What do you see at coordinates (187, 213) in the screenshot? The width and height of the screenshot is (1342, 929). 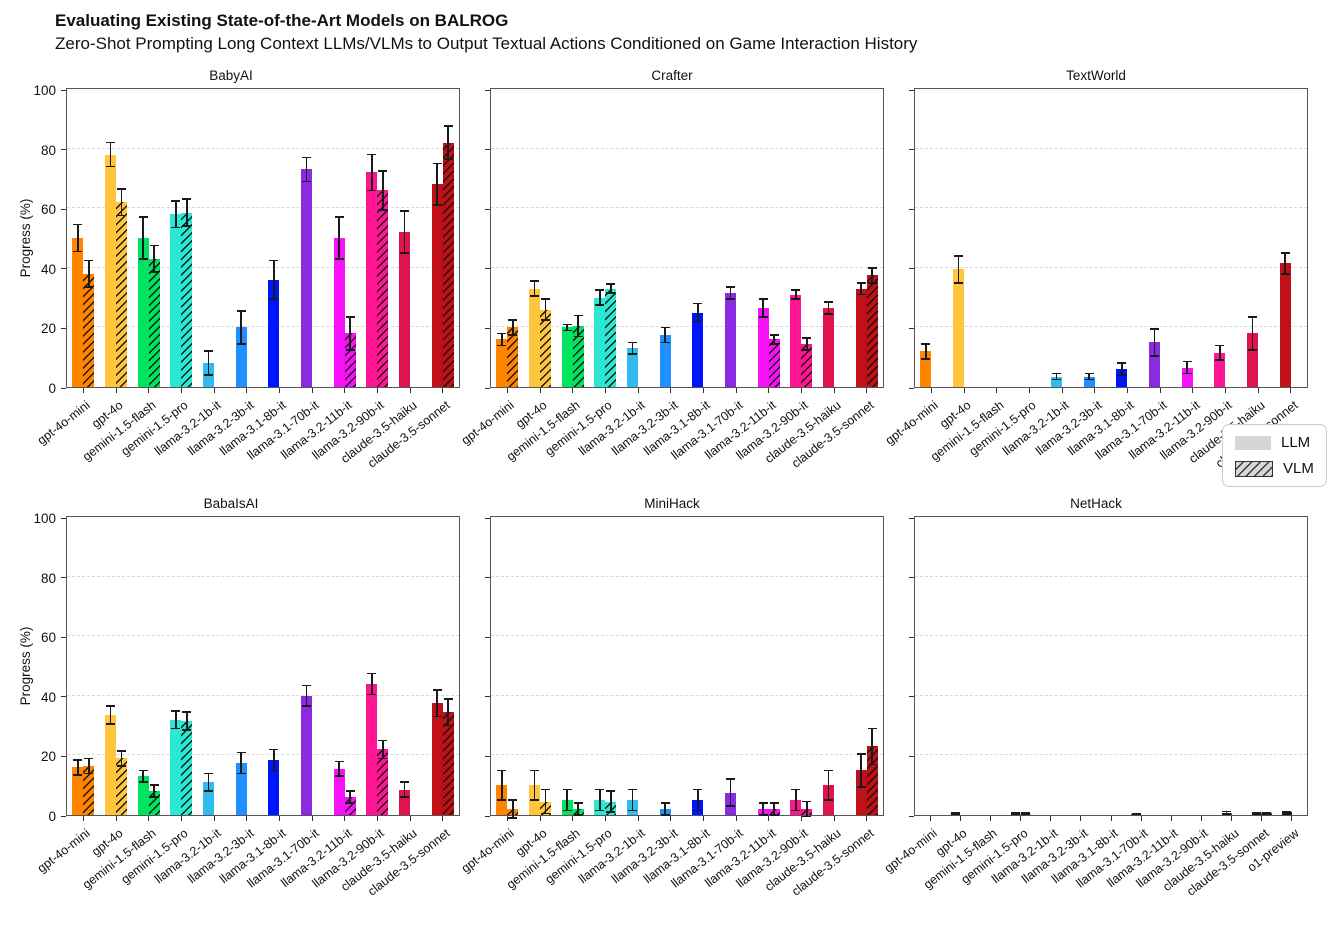 I see `error-bar-vlm-gemini-1.5-pro` at bounding box center [187, 213].